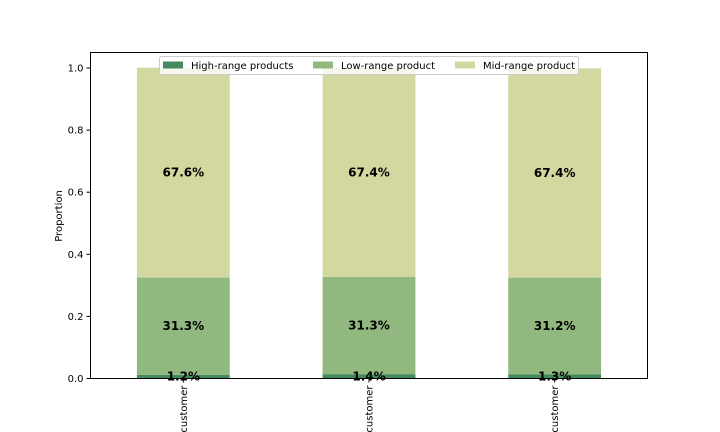 This screenshot has height=432, width=720. I want to click on data-label: 1.4%, so click(368, 376).